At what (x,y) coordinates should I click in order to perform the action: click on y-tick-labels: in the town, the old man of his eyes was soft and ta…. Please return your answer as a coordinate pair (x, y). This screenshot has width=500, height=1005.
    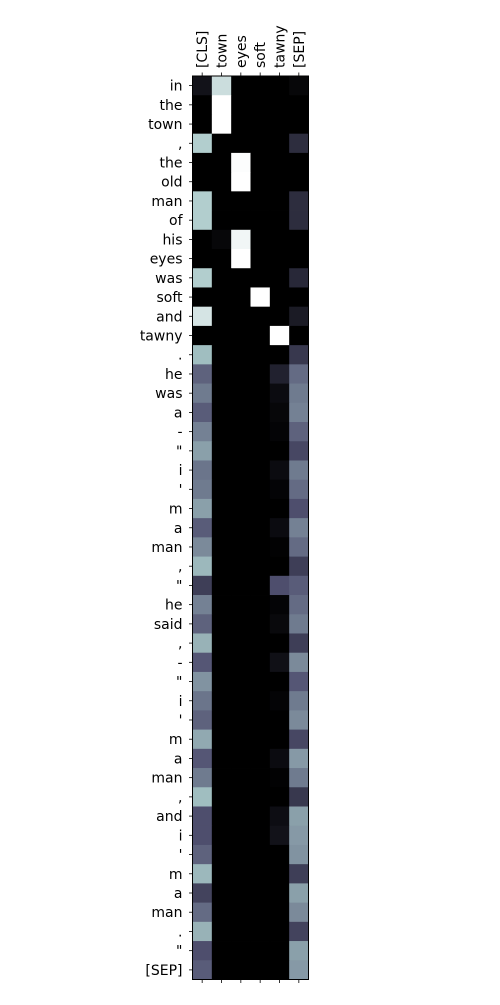
    Looking at the image, I should click on (166, 529).